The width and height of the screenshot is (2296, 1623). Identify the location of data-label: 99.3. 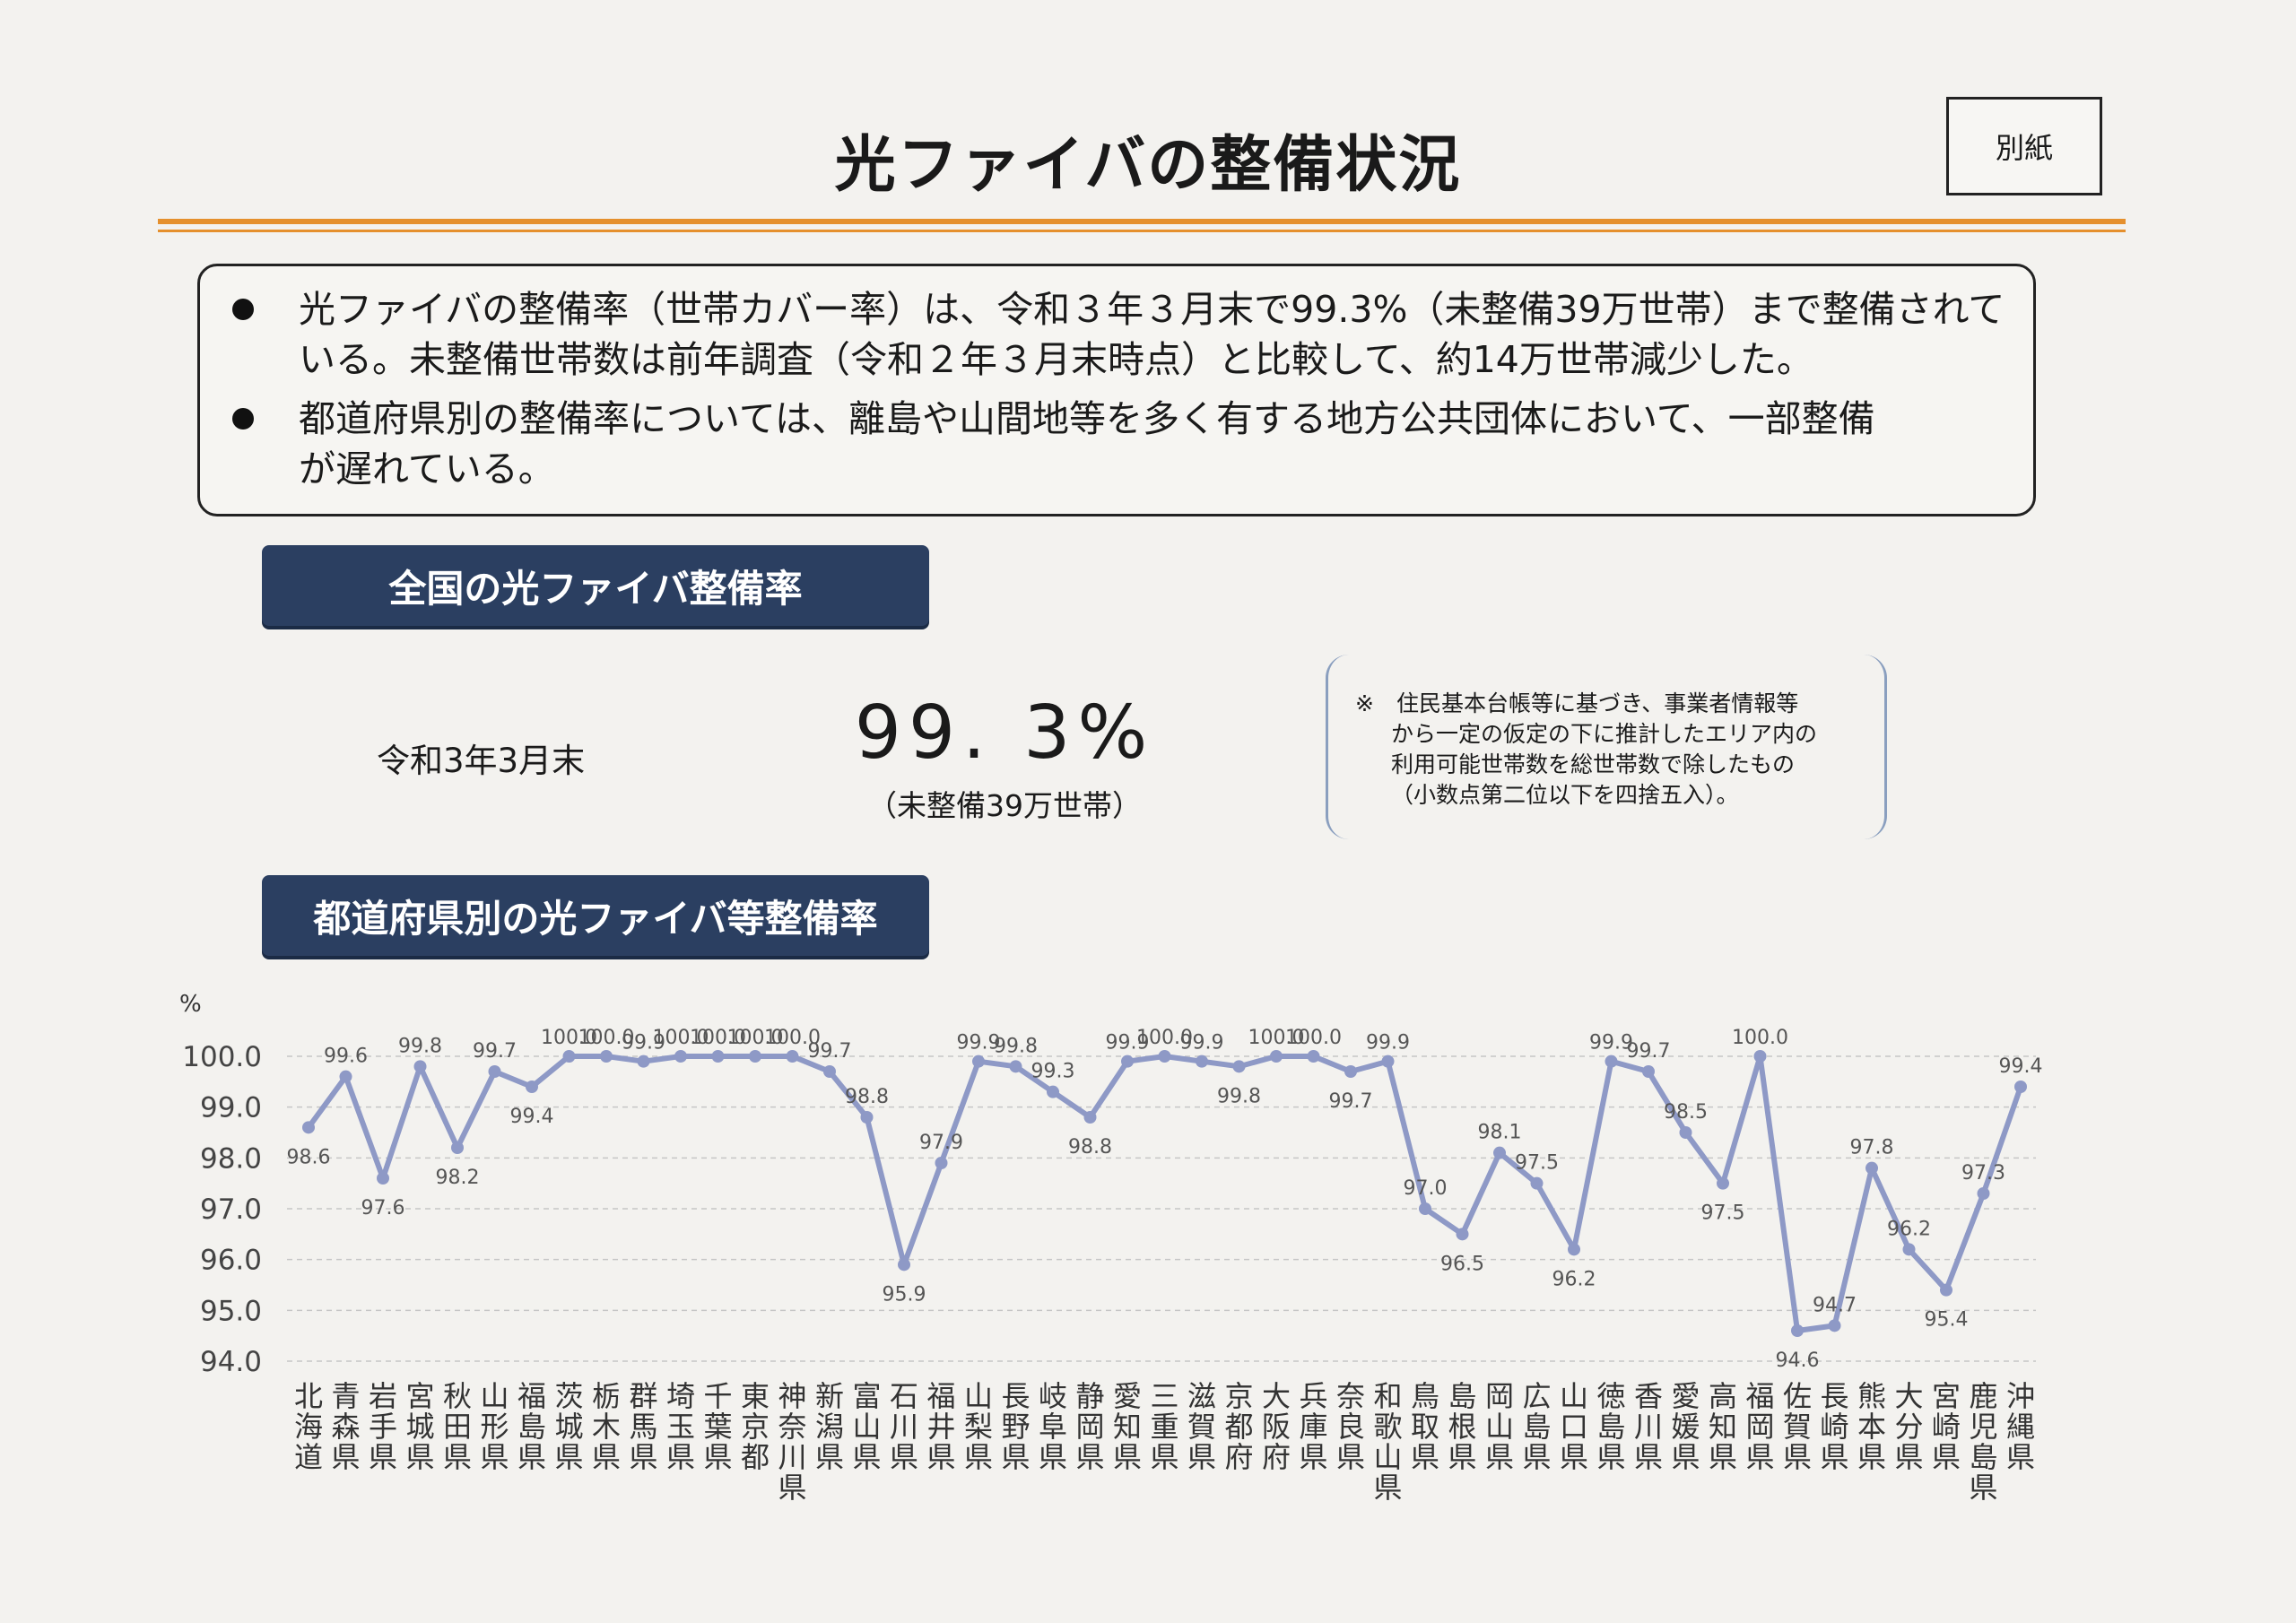
(1053, 1072).